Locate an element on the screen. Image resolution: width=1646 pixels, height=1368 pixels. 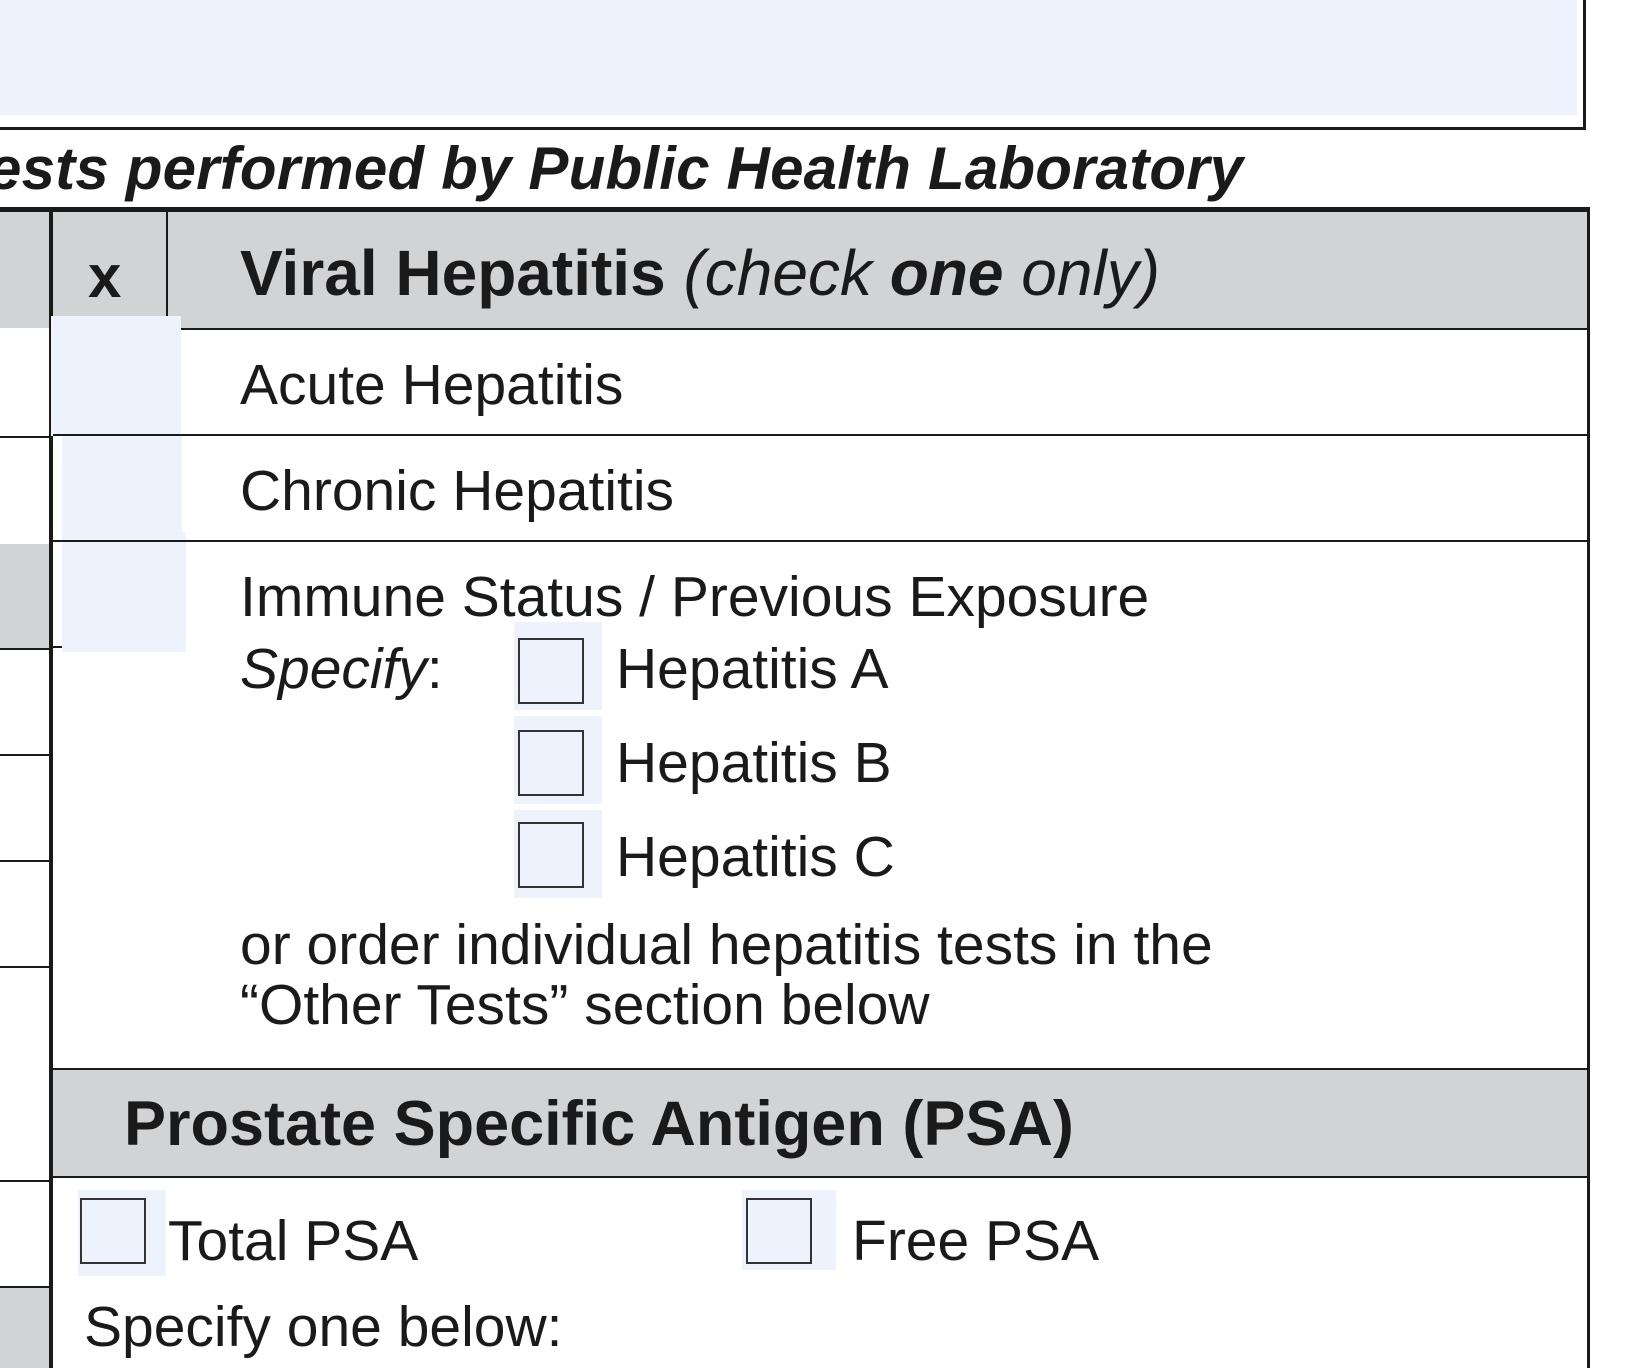
hepatitis-a-checkbox-fill is located at coordinates (558, 666).